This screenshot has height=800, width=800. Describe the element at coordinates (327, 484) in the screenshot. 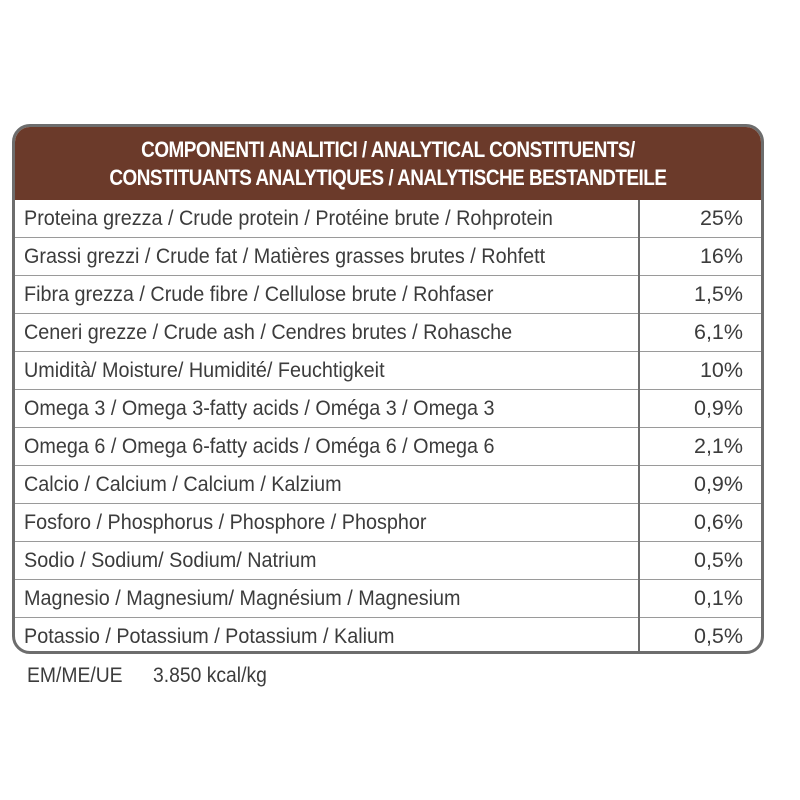

I see `row-label: Calcio / Calcium / Calcium / Kalzium` at that location.